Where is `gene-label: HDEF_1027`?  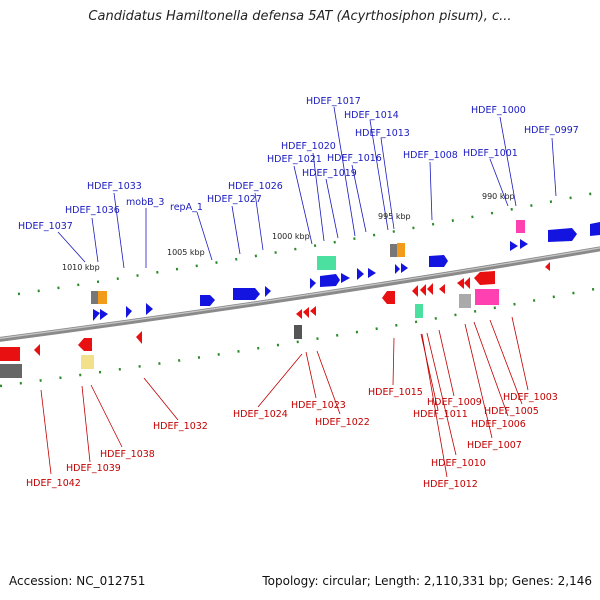
gene-label: HDEF_1027 is located at coordinates (234, 199).